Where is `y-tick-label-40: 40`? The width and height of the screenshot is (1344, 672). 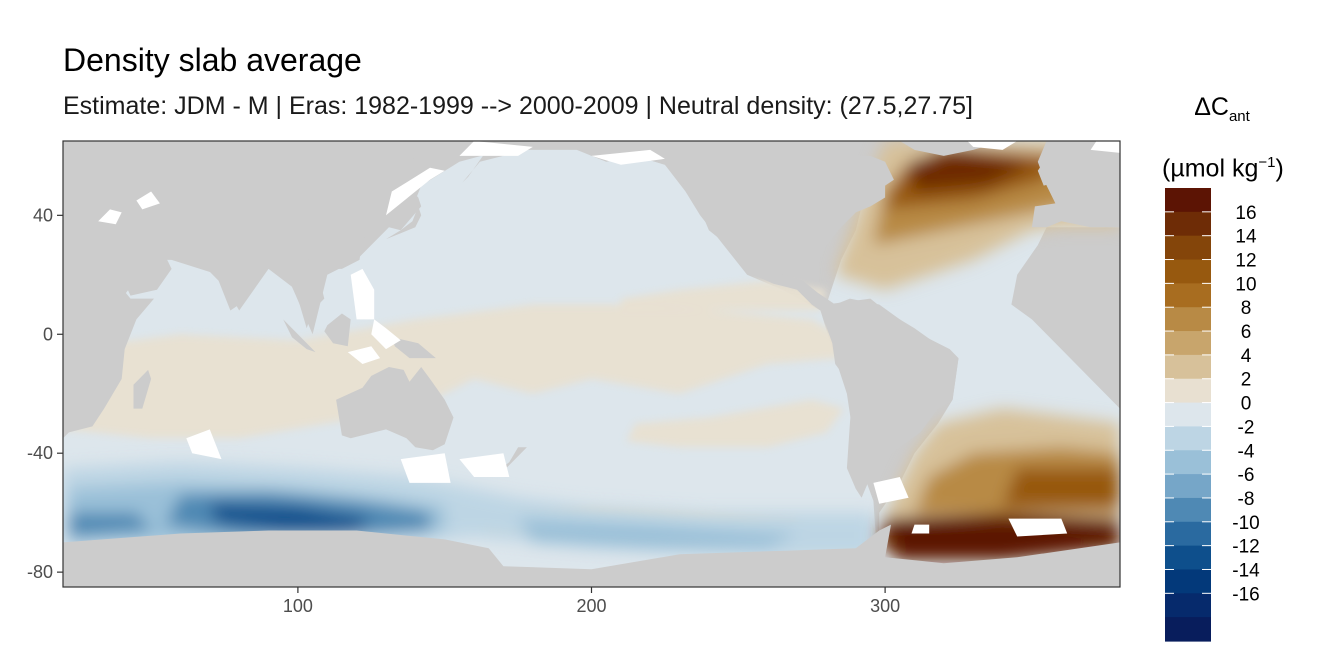 y-tick-label-40: 40 is located at coordinates (43, 215).